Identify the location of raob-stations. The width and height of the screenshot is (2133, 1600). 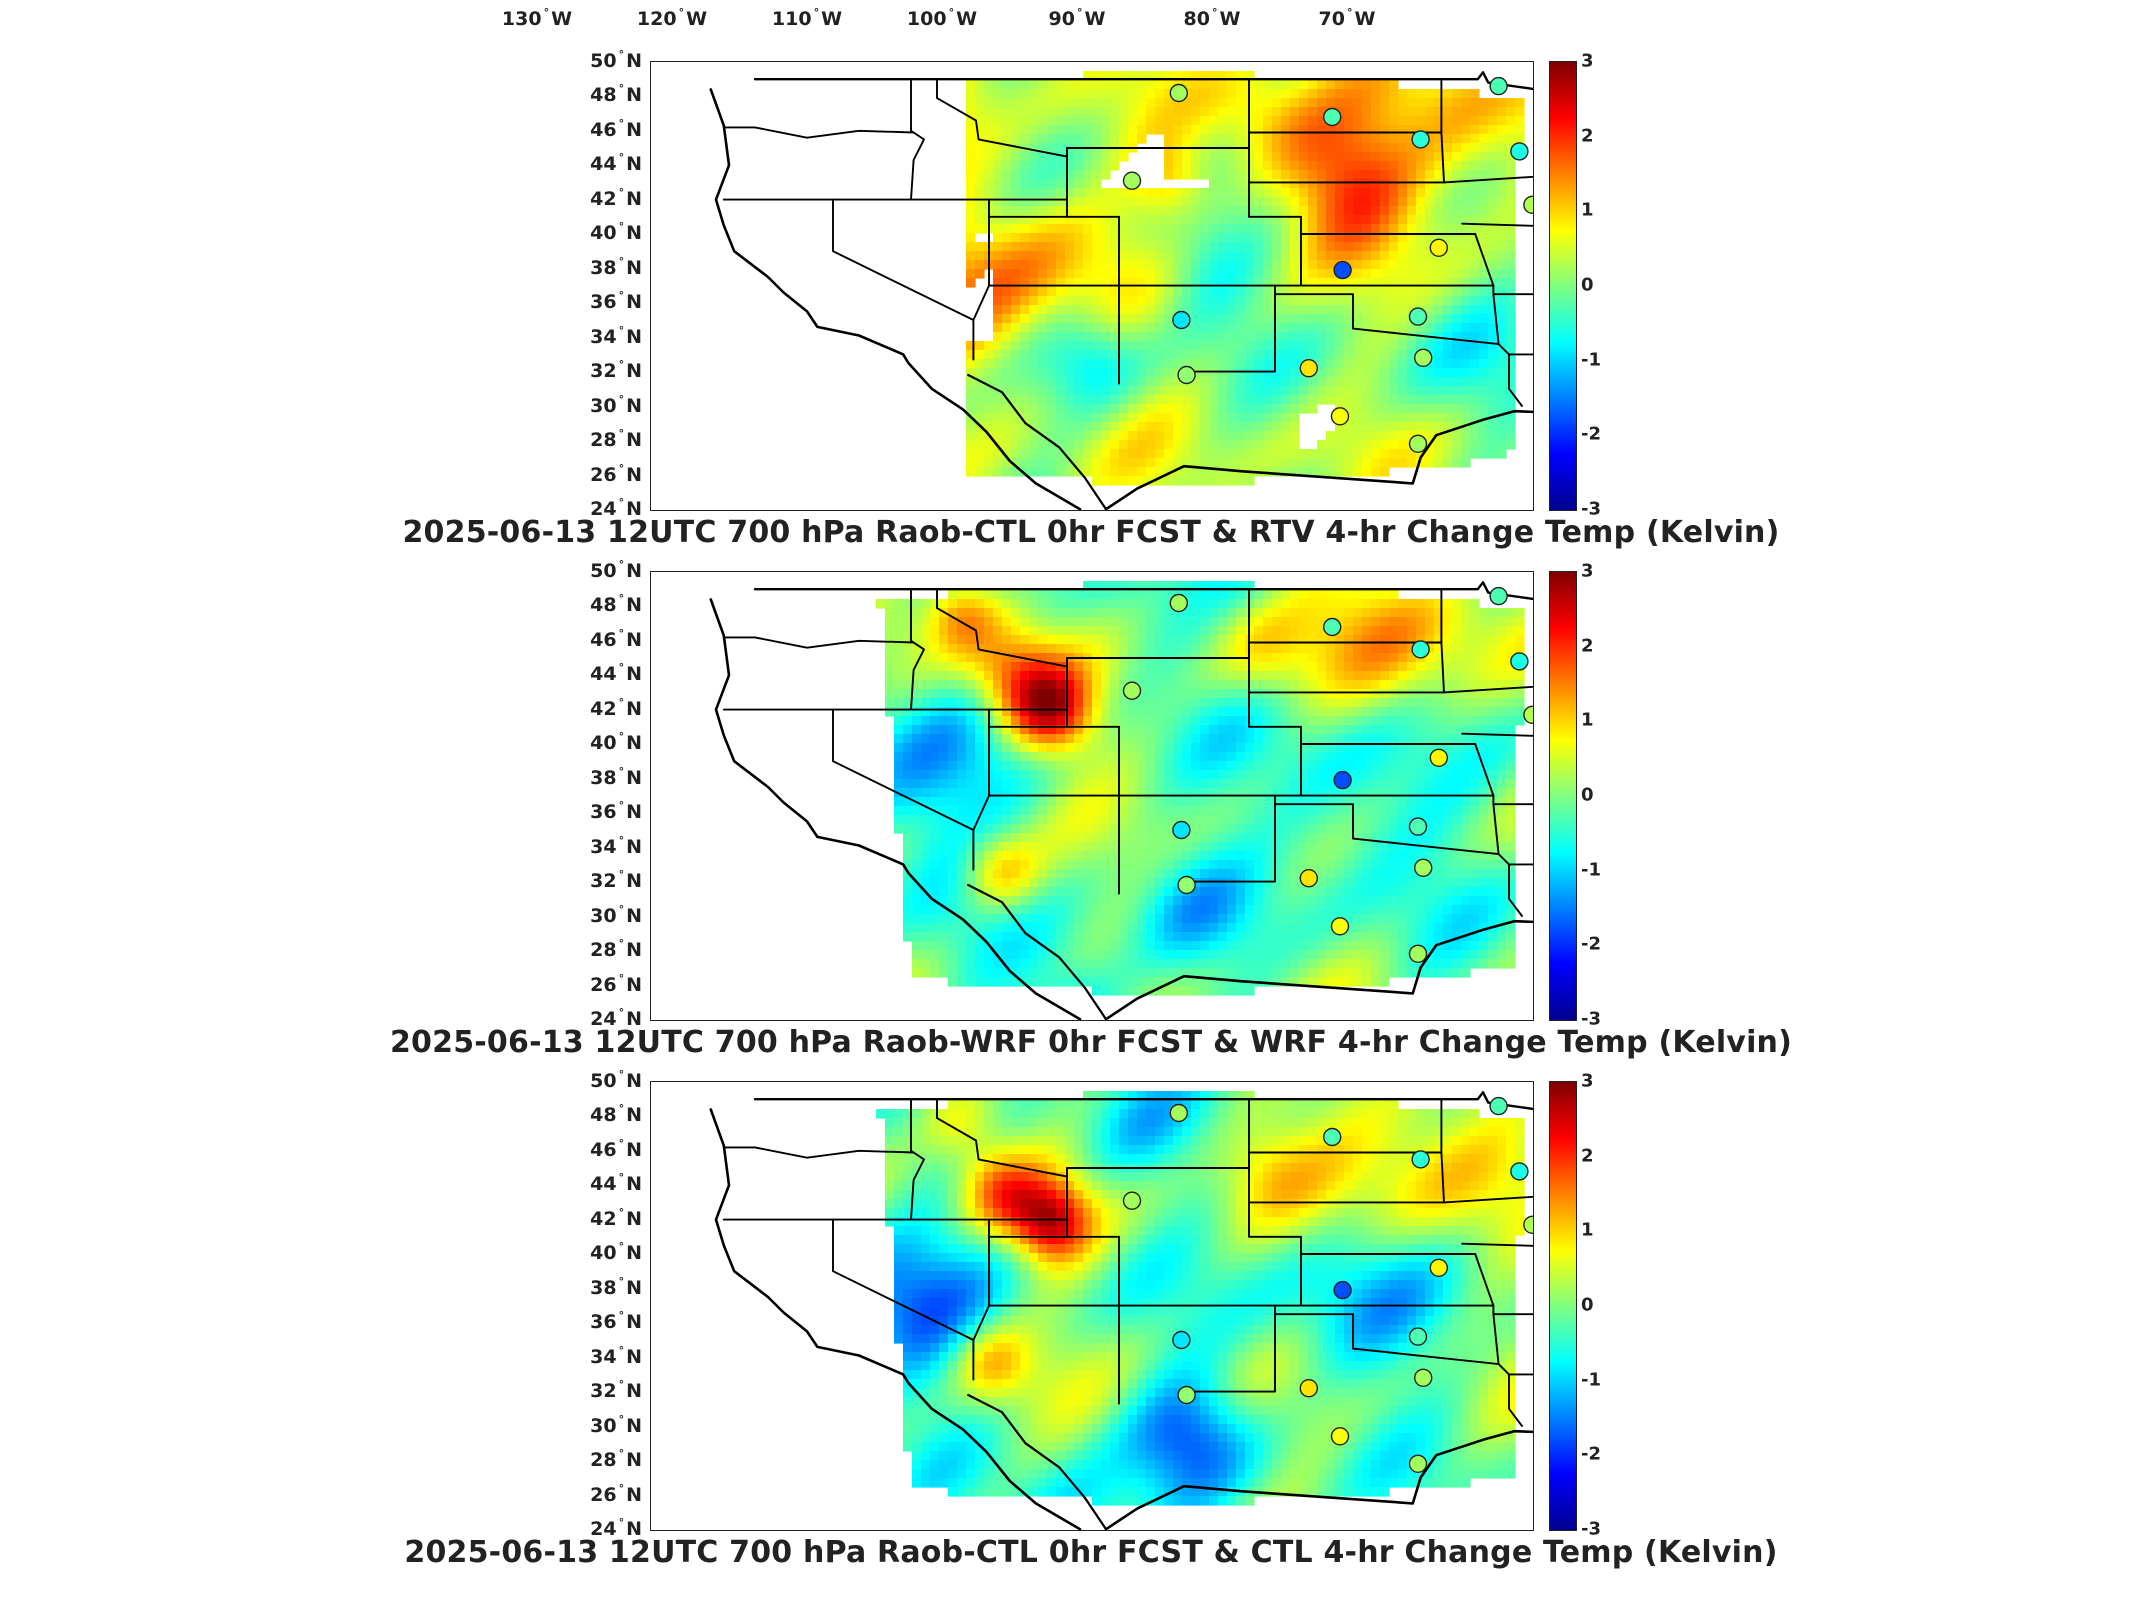
(1327, 1284).